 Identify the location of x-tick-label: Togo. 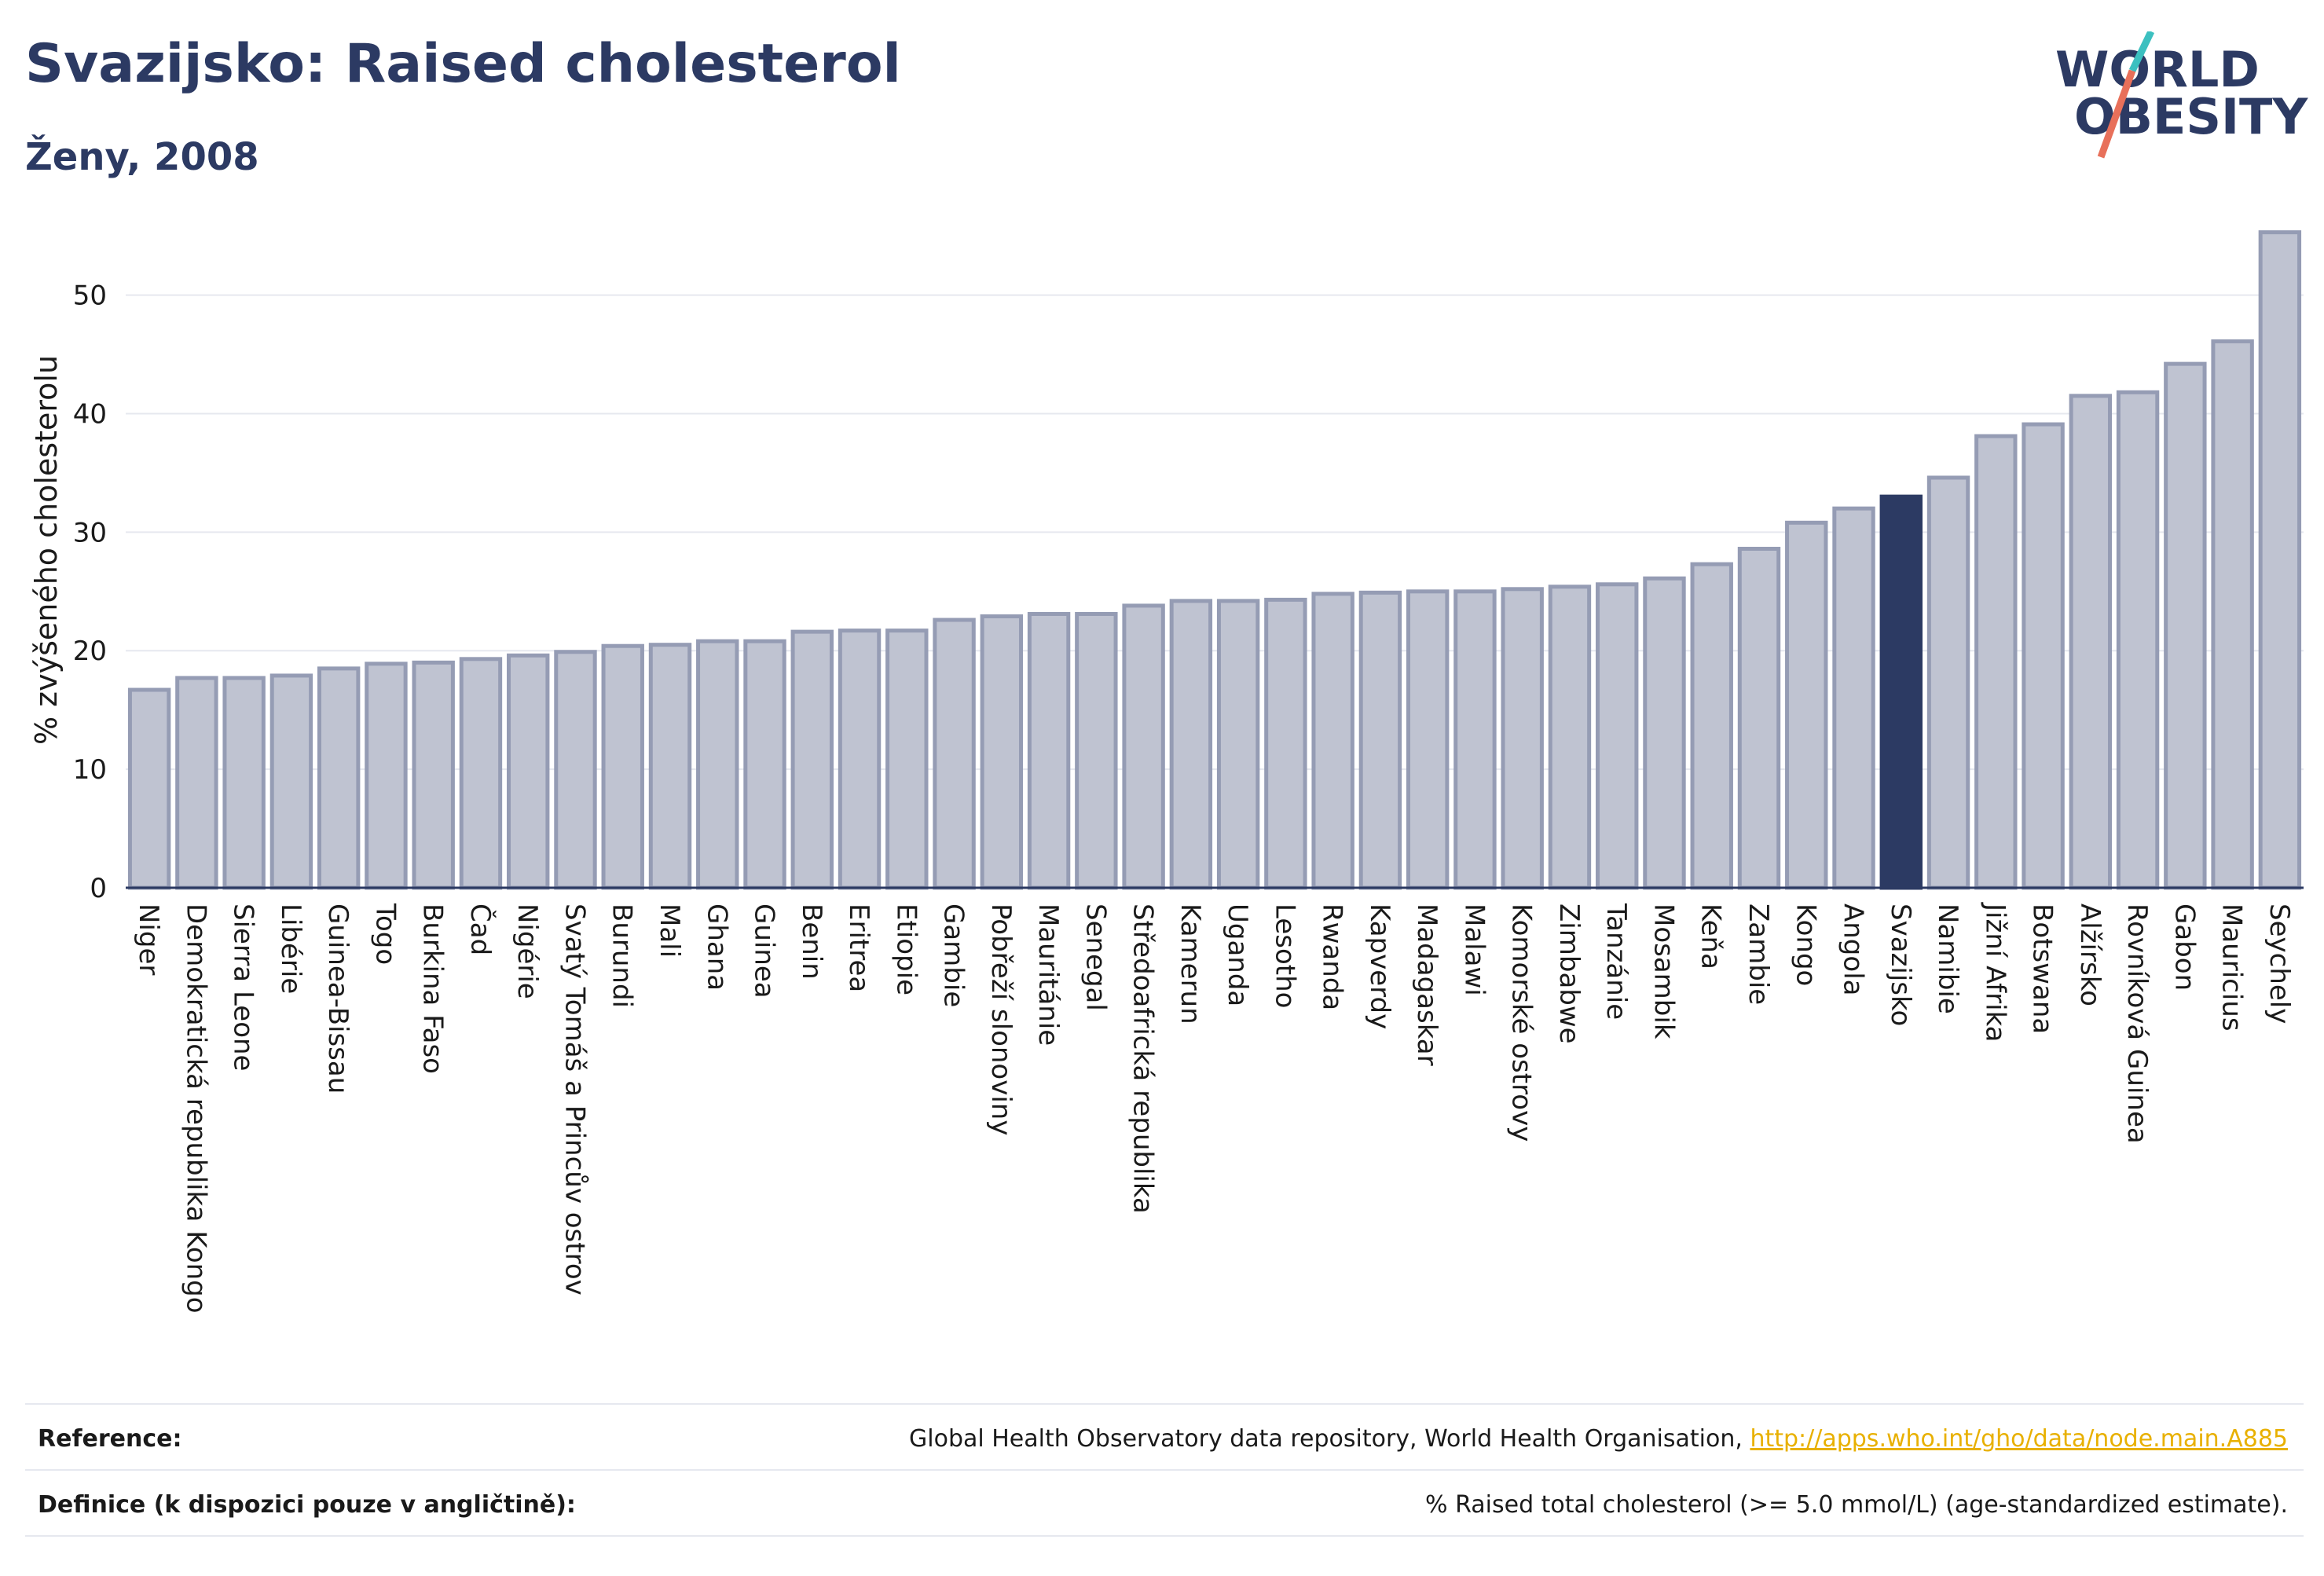
(385, 934).